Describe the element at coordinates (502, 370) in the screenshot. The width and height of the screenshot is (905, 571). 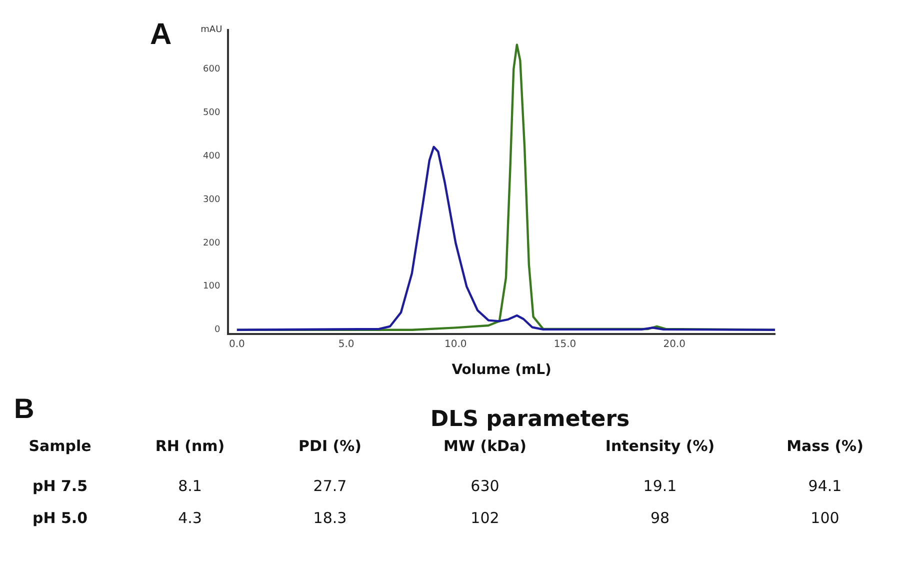
I see `x-axis-title: Volume (mL)` at that location.